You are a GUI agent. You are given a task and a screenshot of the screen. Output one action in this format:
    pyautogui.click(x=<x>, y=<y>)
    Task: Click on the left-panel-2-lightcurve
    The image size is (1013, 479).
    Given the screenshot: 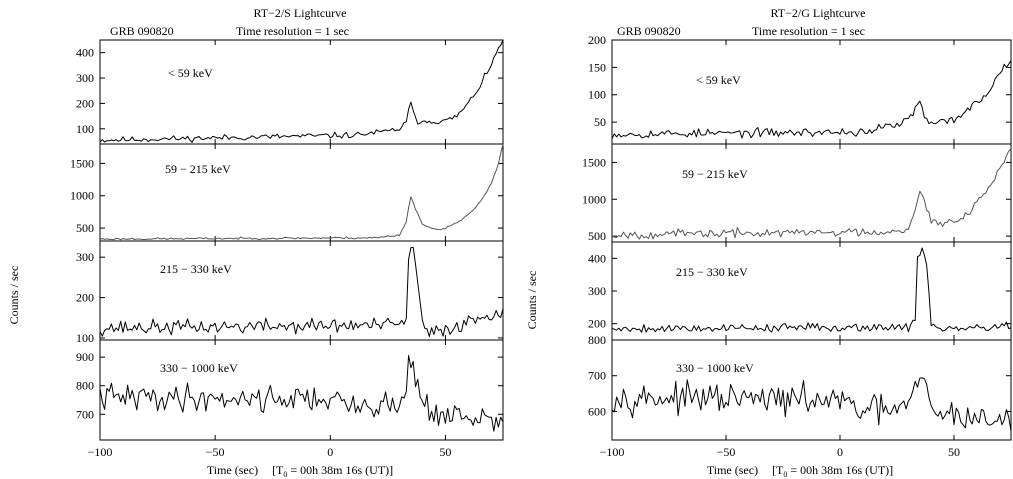 What is the action you would take?
    pyautogui.click(x=301, y=192)
    